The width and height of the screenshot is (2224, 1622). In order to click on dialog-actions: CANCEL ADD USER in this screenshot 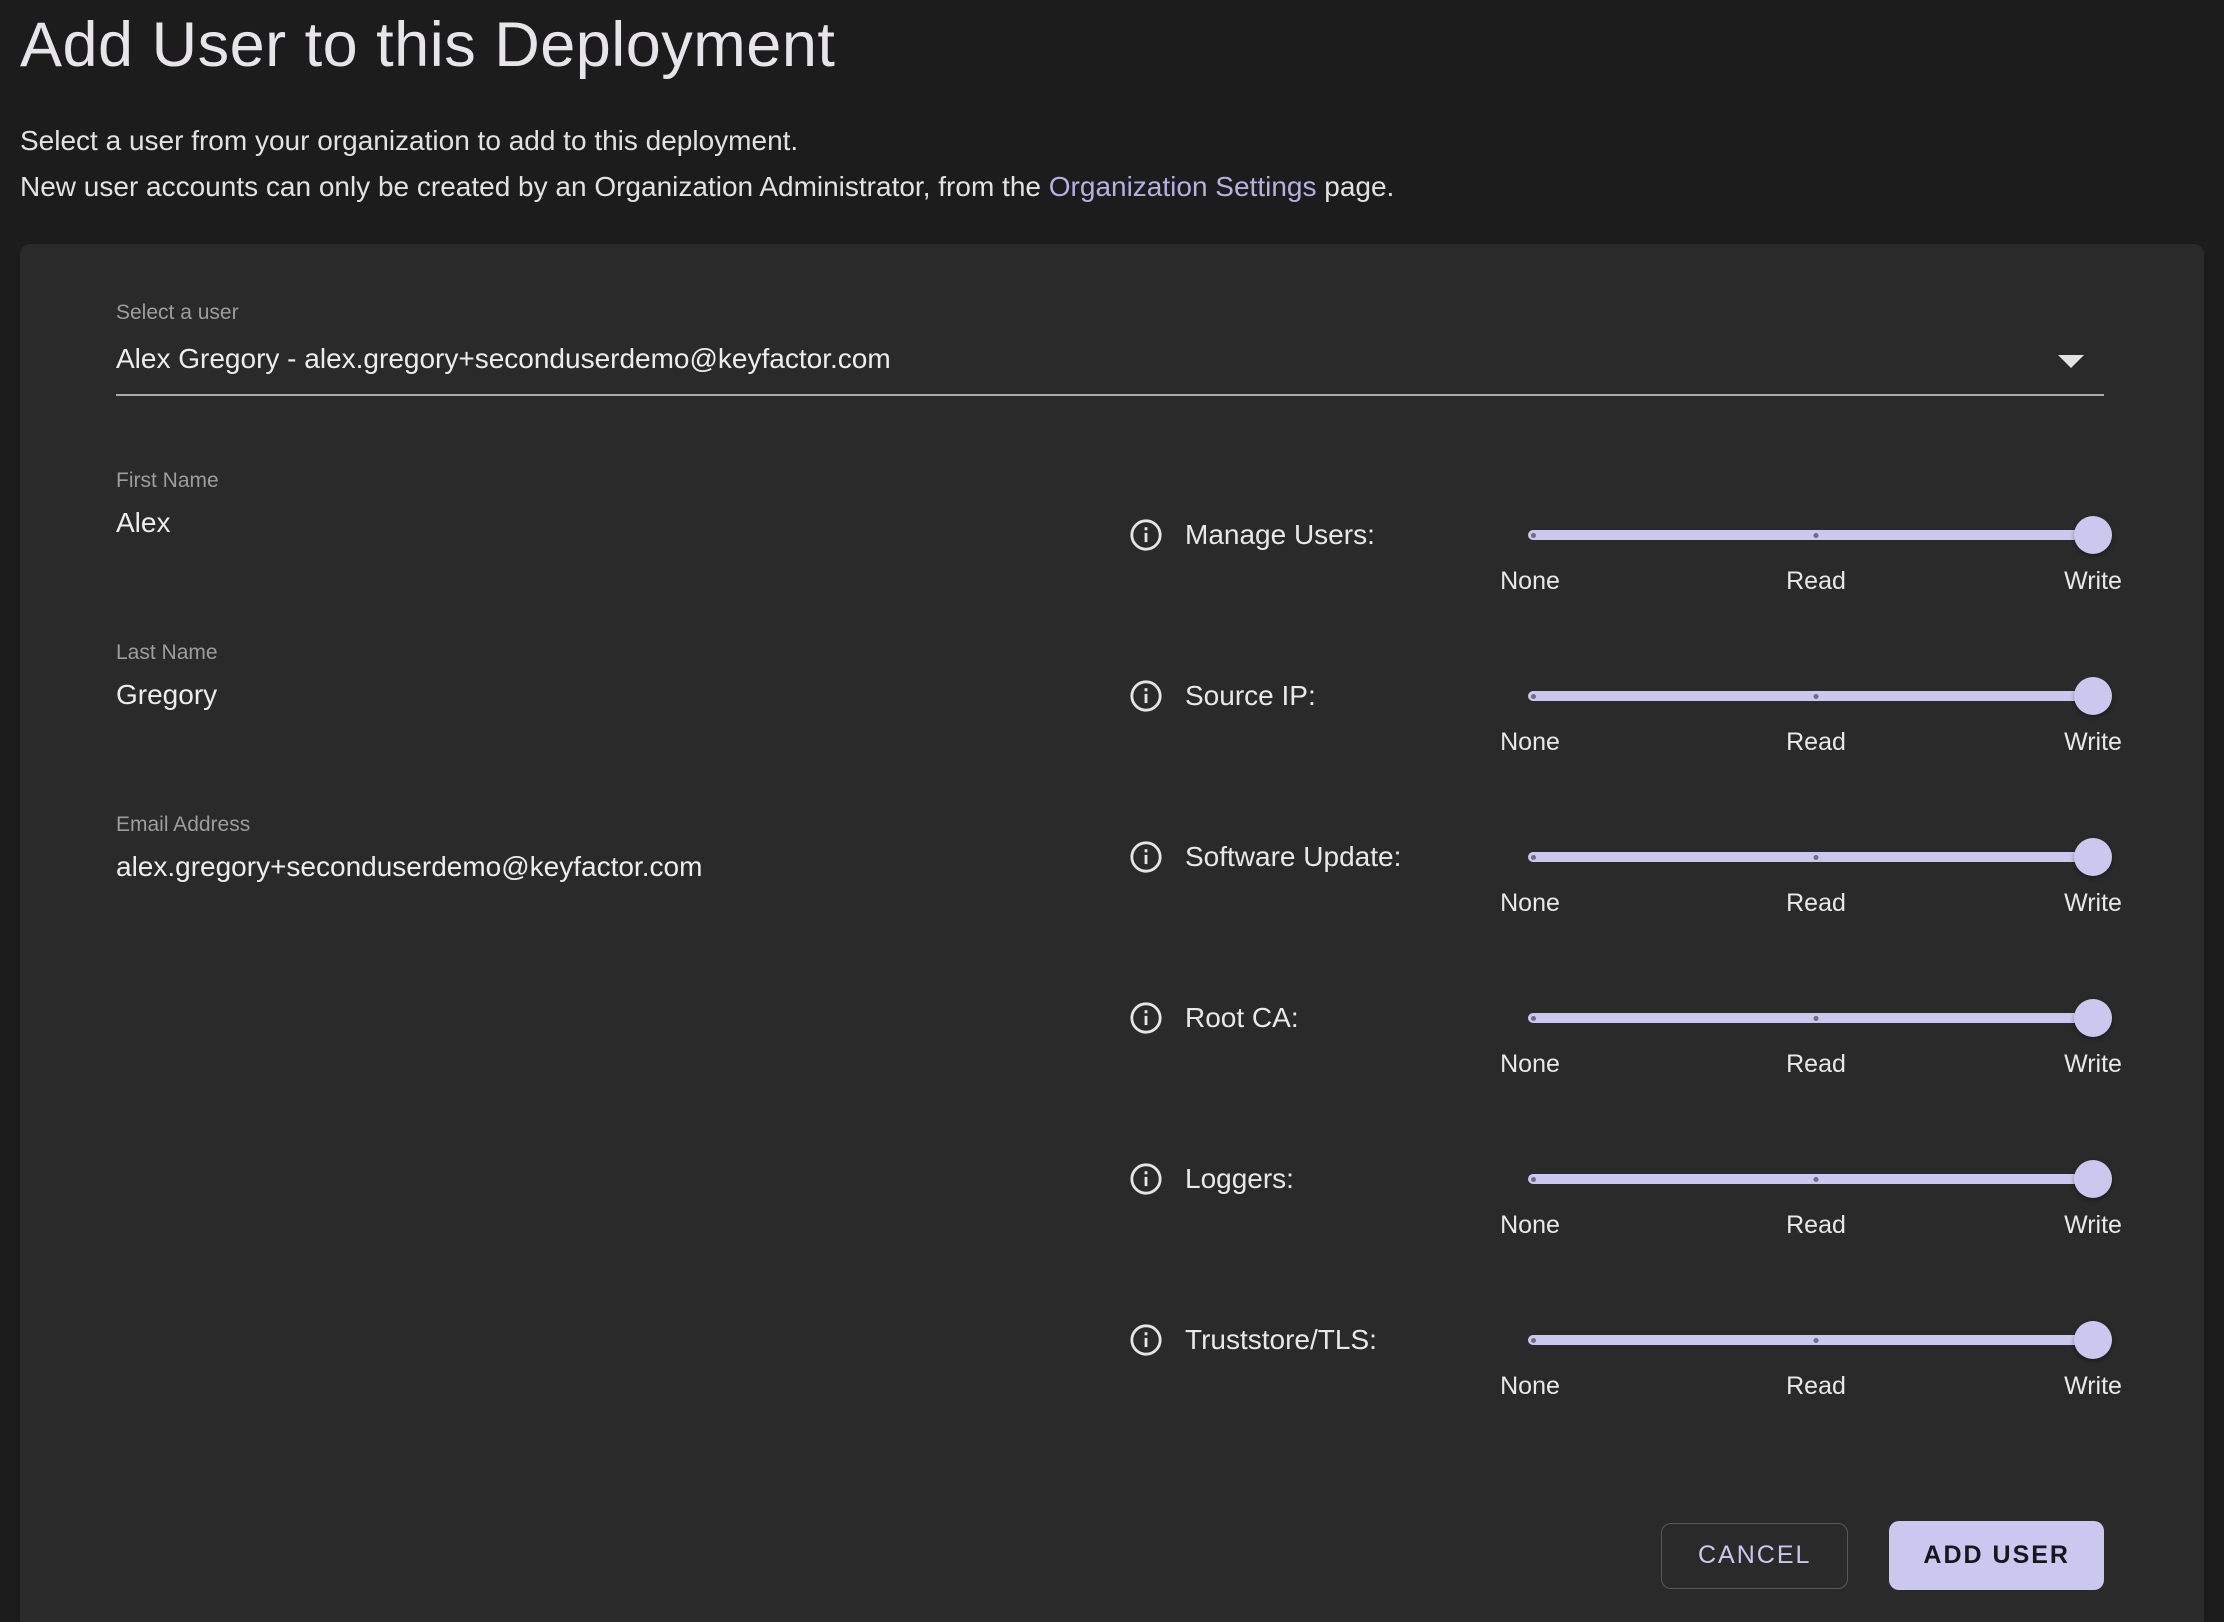, I will do `click(1882, 1555)`.